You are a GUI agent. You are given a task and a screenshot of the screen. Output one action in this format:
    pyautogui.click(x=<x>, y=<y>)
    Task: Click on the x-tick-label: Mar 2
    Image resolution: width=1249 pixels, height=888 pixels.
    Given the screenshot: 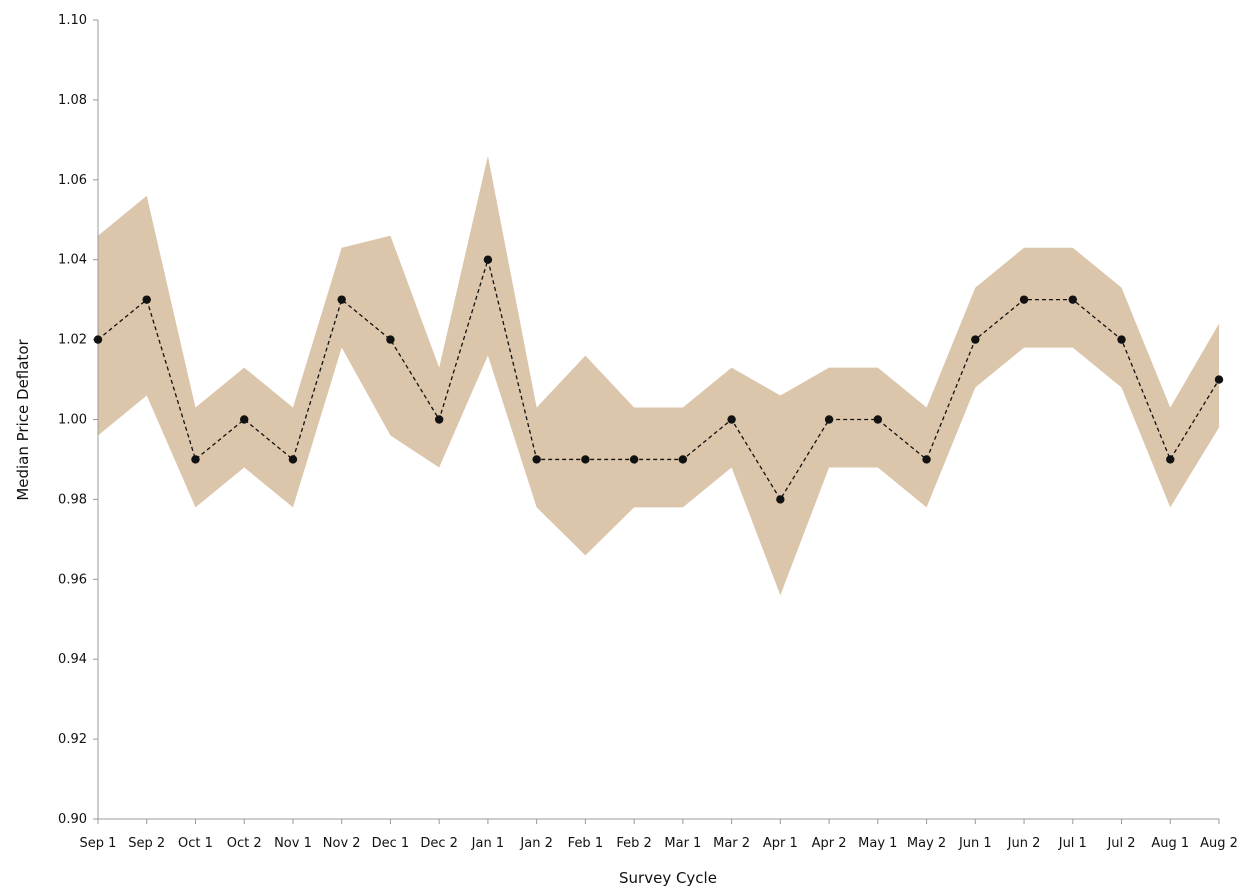 What is the action you would take?
    pyautogui.click(x=731, y=843)
    